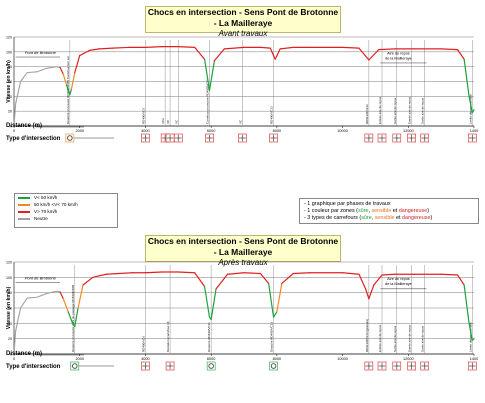 The height and width of the screenshot is (403, 485). What do you see at coordinates (342, 131) in the screenshot?
I see `x-tick-label: 10000` at bounding box center [342, 131].